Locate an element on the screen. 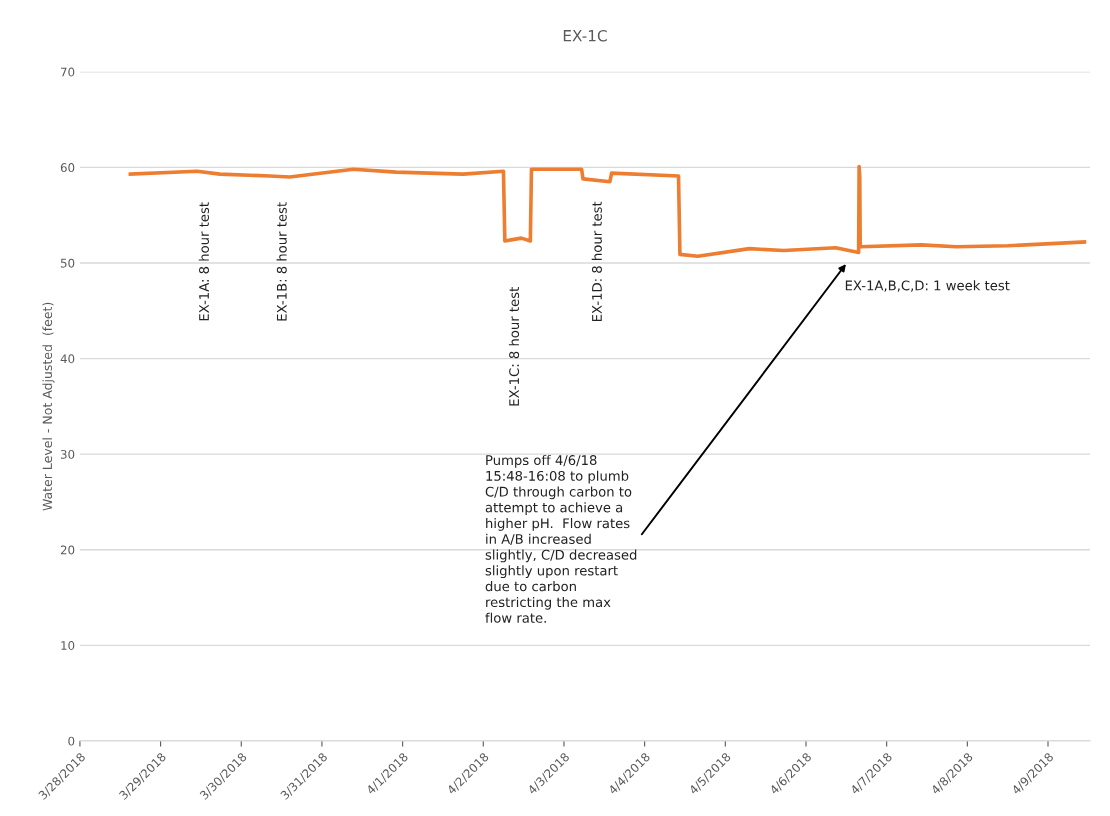 This screenshot has height=816, width=1110. annotation: EX-1A,B,C,D: 1 week test is located at coordinates (927, 286).